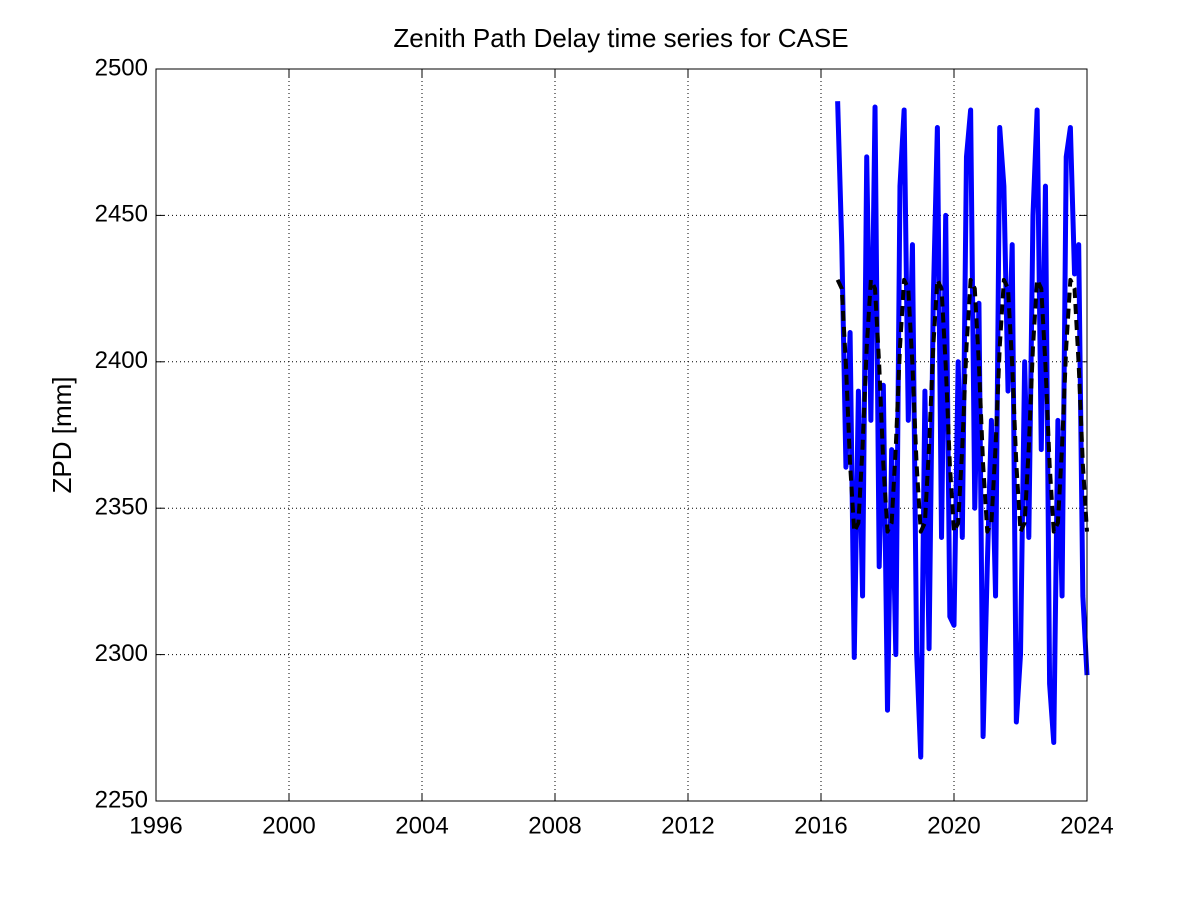  I want to click on x-tick-label: 2012, so click(687, 825).